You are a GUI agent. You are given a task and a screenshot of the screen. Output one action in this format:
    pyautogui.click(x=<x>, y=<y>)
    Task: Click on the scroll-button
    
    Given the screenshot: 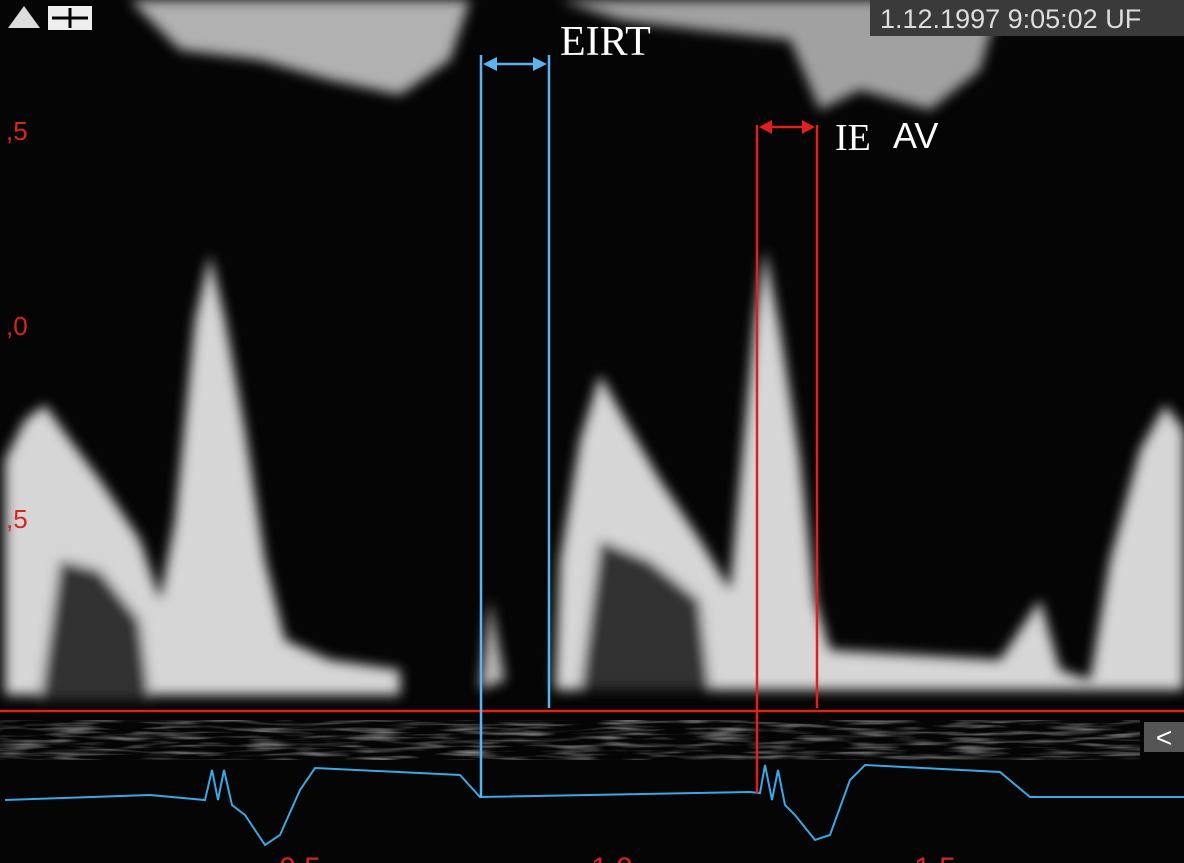 What is the action you would take?
    pyautogui.click(x=1164, y=737)
    